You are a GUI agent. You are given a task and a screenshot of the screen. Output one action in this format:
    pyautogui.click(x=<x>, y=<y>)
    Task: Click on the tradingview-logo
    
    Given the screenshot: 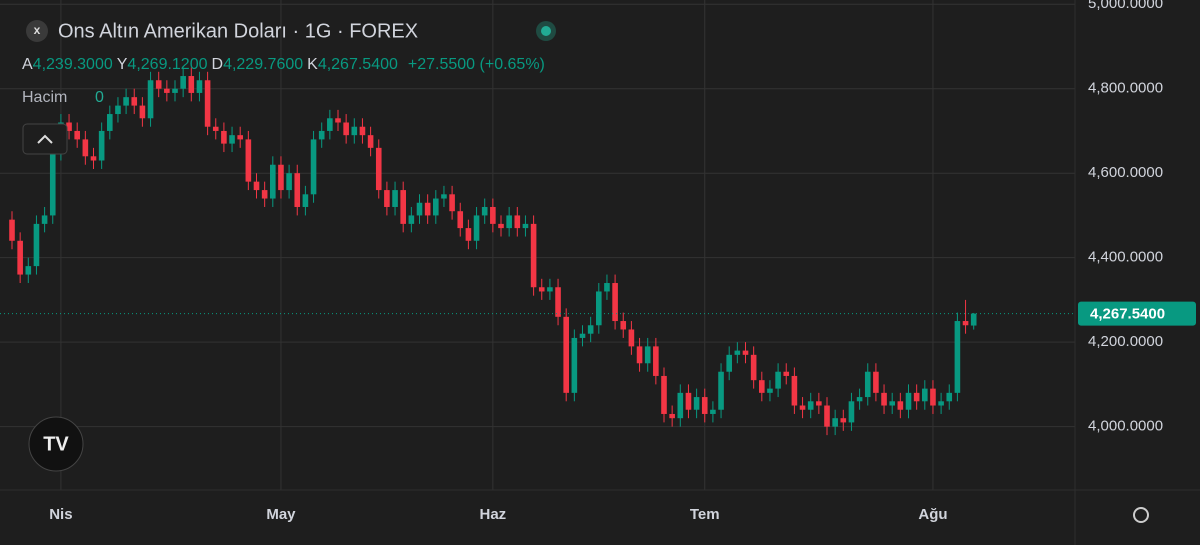 What is the action you would take?
    pyautogui.click(x=56, y=444)
    